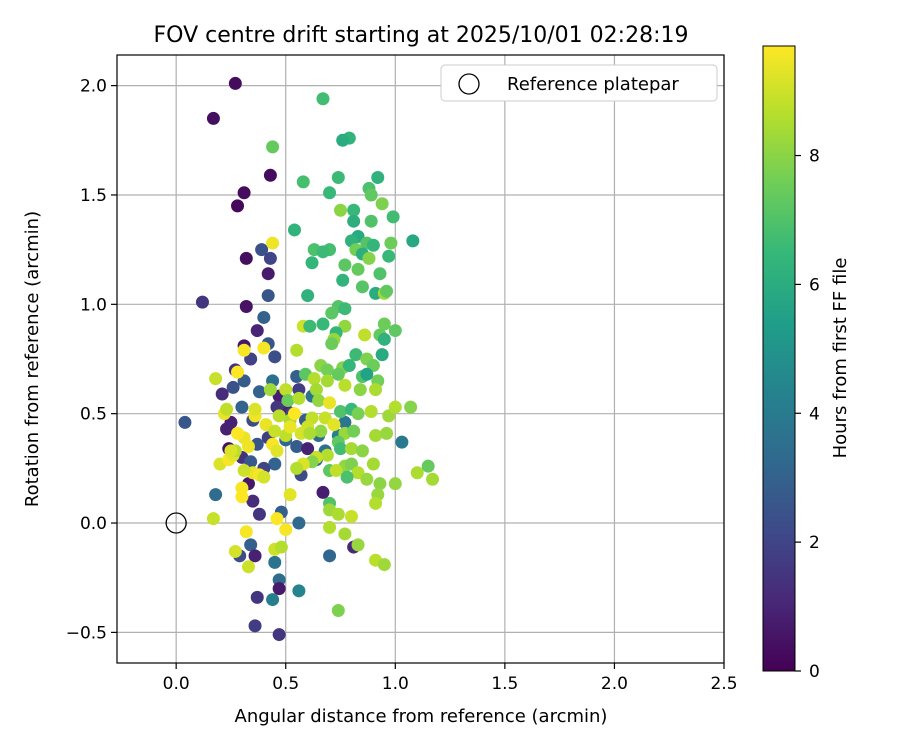  Describe the element at coordinates (86, 633) in the screenshot. I see `y-tick-label: −0.5` at that location.